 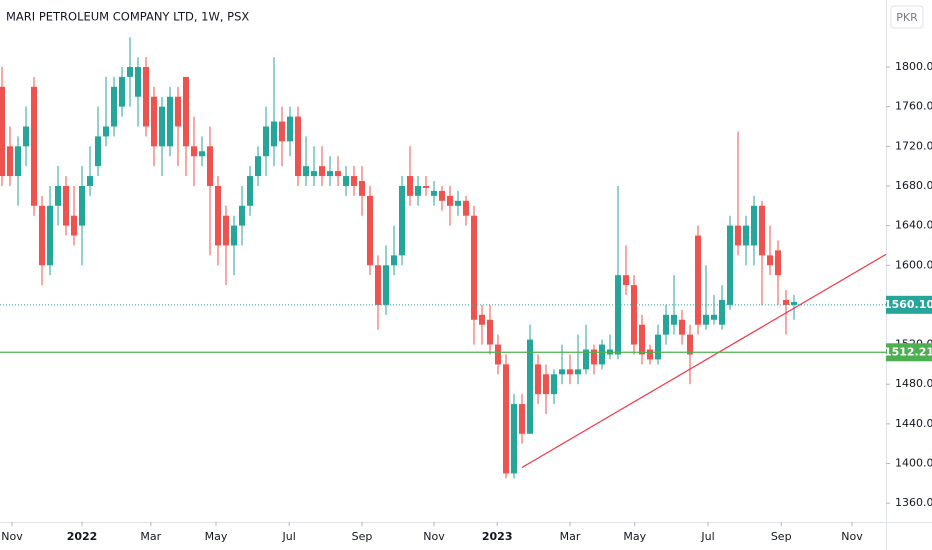 What do you see at coordinates (913, 185) in the screenshot?
I see `y-tick-label: 1680.00` at bounding box center [913, 185].